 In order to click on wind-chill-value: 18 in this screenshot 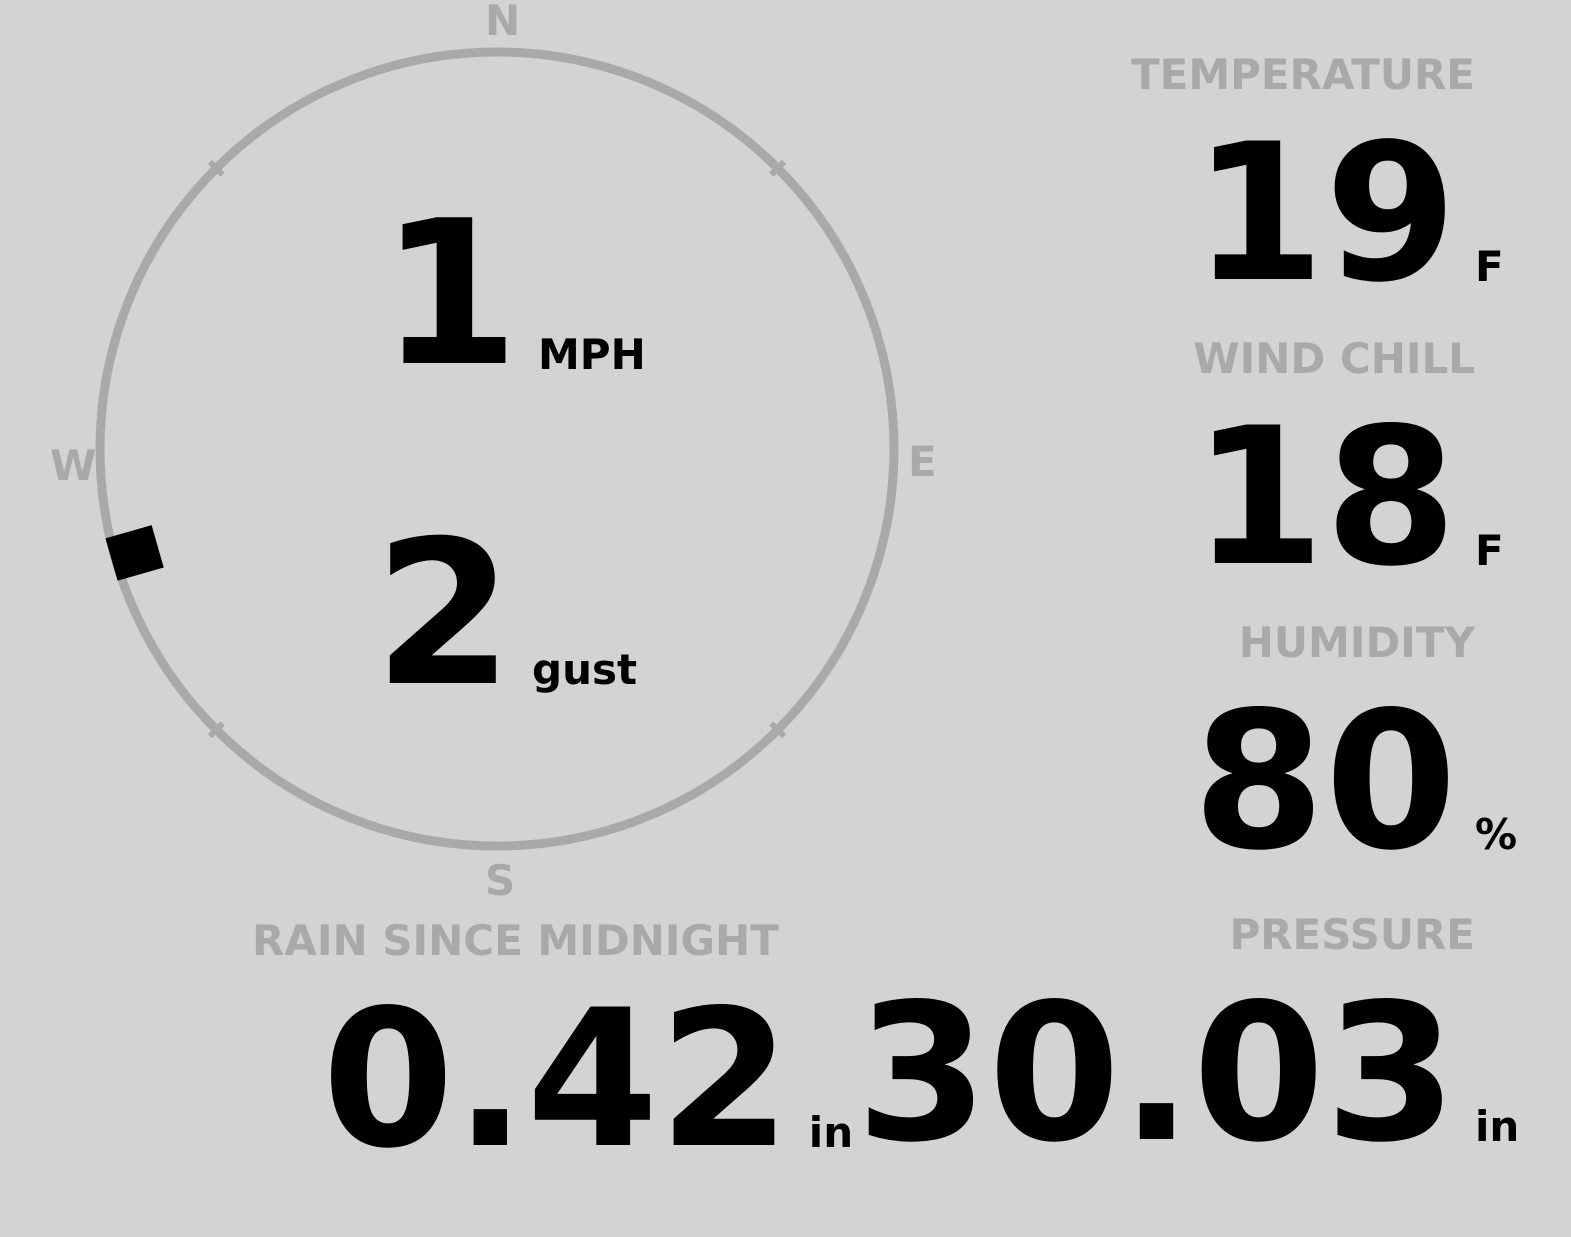, I will do `click(1324, 498)`.